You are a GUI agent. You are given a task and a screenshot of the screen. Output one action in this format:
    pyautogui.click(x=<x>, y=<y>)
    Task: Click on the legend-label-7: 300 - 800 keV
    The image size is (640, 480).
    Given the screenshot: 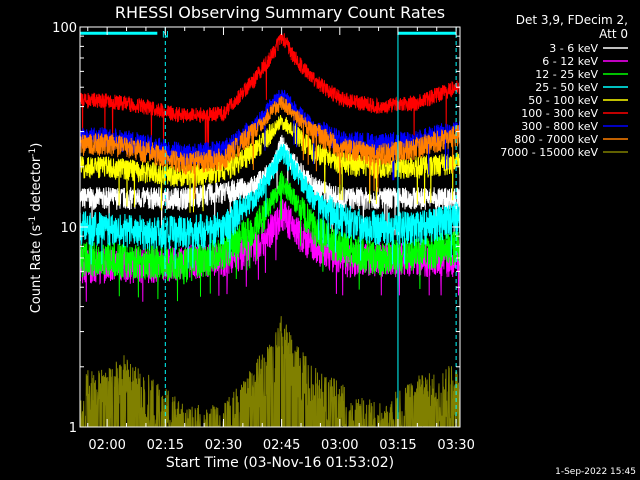 What is the action you would take?
    pyautogui.click(x=559, y=126)
    